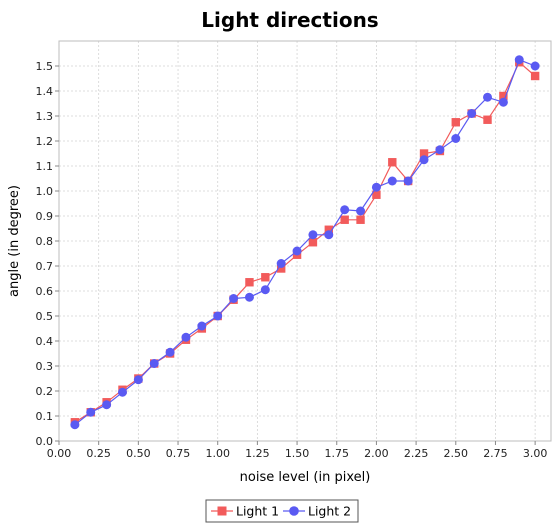 The image size is (555, 527). I want to click on y-tick-label: 0.8, so click(45, 241).